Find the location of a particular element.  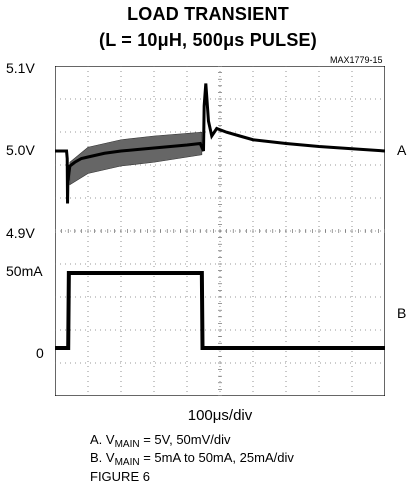

y-tick-label-50ma: 50mA is located at coordinates (24, 271).